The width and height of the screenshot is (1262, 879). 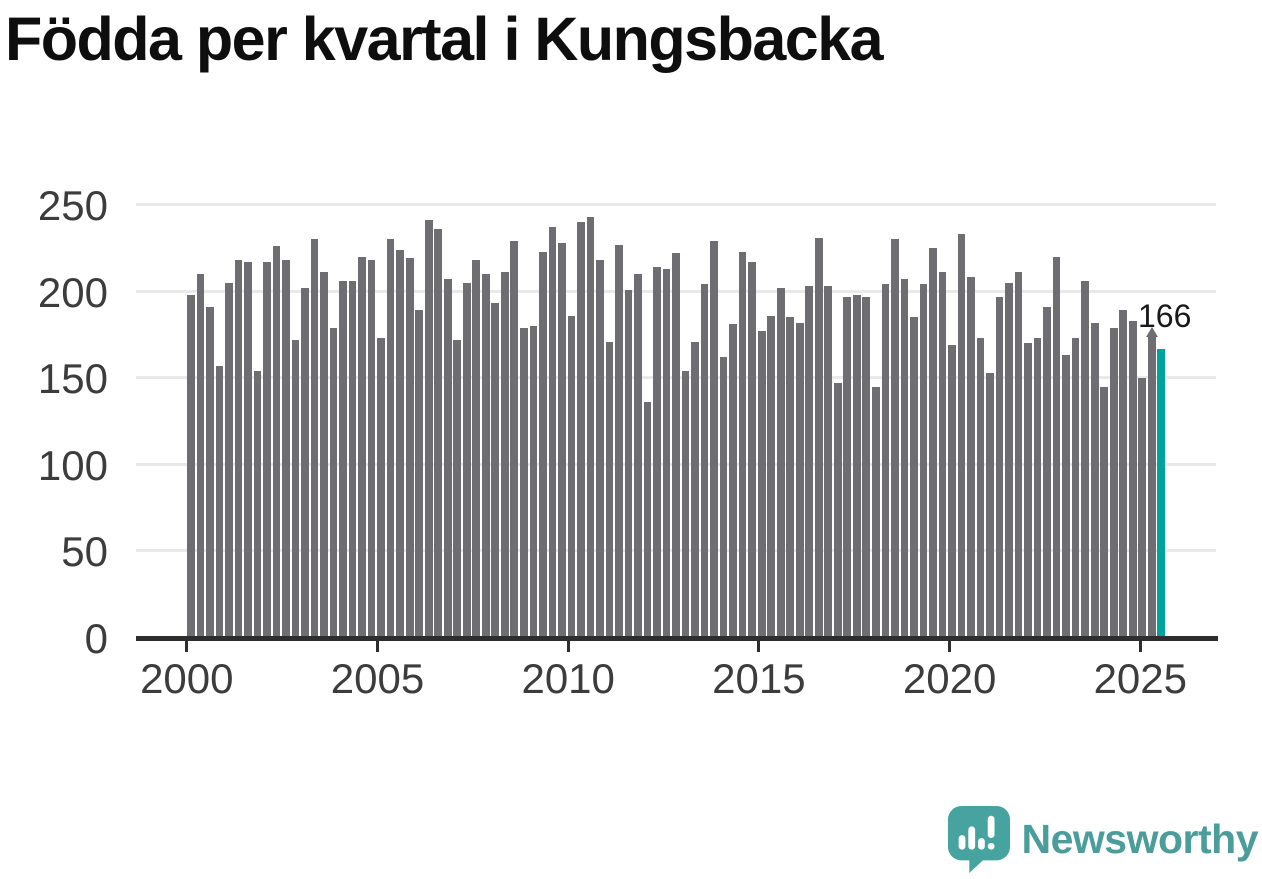 What do you see at coordinates (759, 678) in the screenshot?
I see `x-tick-label: 2015` at bounding box center [759, 678].